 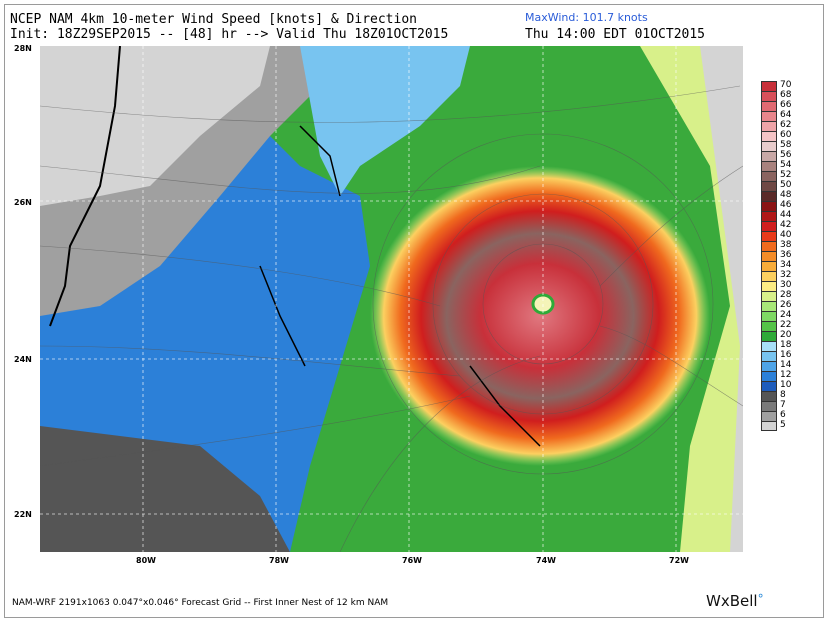 What do you see at coordinates (786, 265) in the screenshot?
I see `colorbar-label: 34` at bounding box center [786, 265].